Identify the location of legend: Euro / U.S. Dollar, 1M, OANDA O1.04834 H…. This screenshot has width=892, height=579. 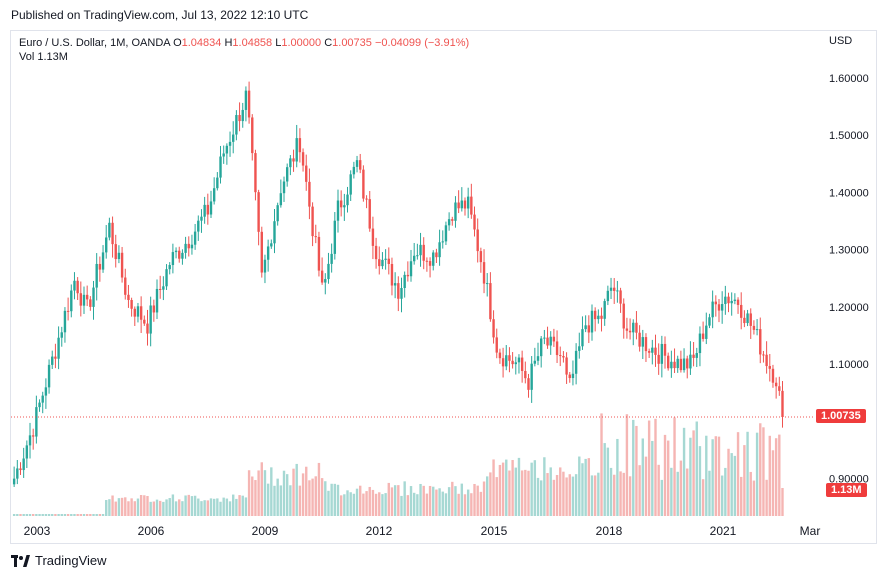
(244, 43).